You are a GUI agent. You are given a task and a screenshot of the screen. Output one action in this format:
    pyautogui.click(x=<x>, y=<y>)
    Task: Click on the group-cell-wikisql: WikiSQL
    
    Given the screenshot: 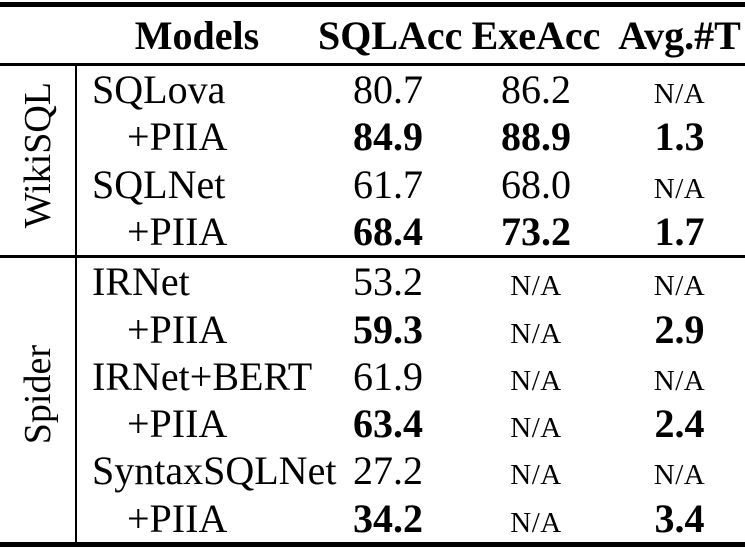 What is the action you would take?
    pyautogui.click(x=38, y=160)
    